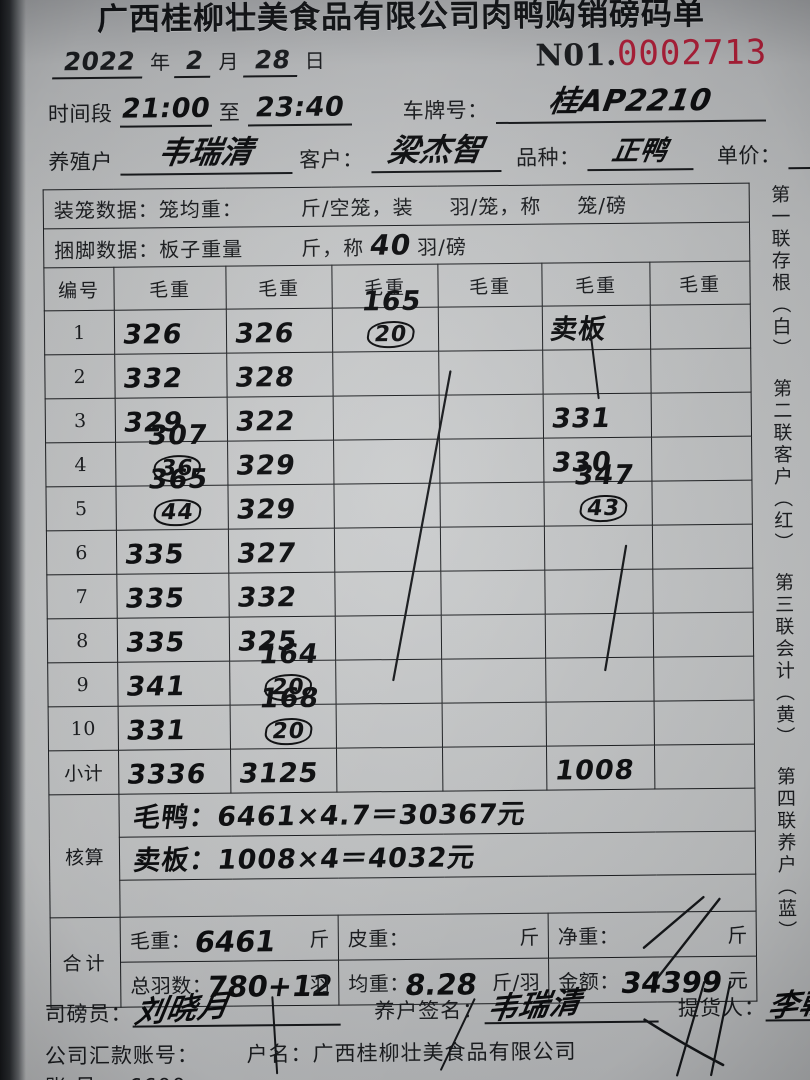 This screenshot has height=1080, width=810. I want to click on cell-r7-c4, so click(493, 593).